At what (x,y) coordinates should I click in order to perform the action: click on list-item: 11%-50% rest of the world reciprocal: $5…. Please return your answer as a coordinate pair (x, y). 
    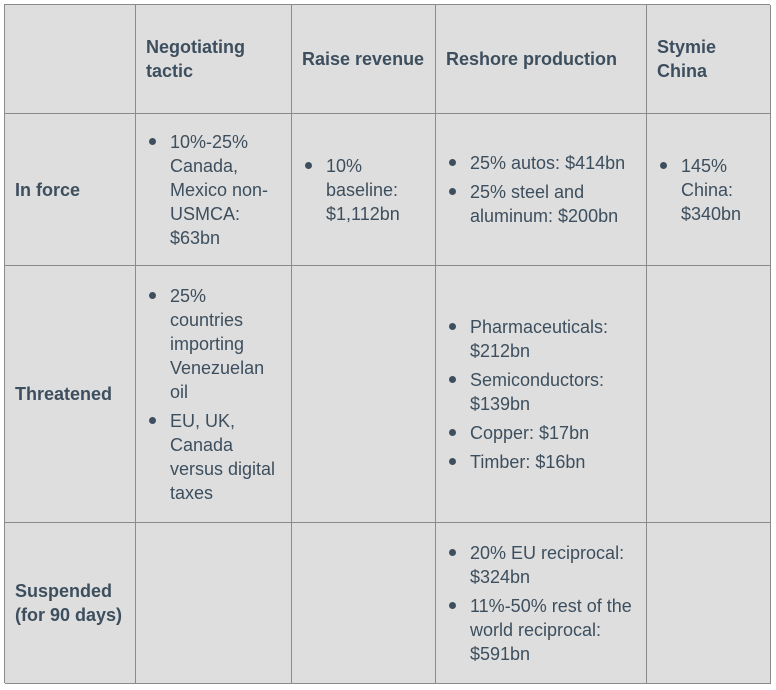
    Looking at the image, I should click on (542, 630).